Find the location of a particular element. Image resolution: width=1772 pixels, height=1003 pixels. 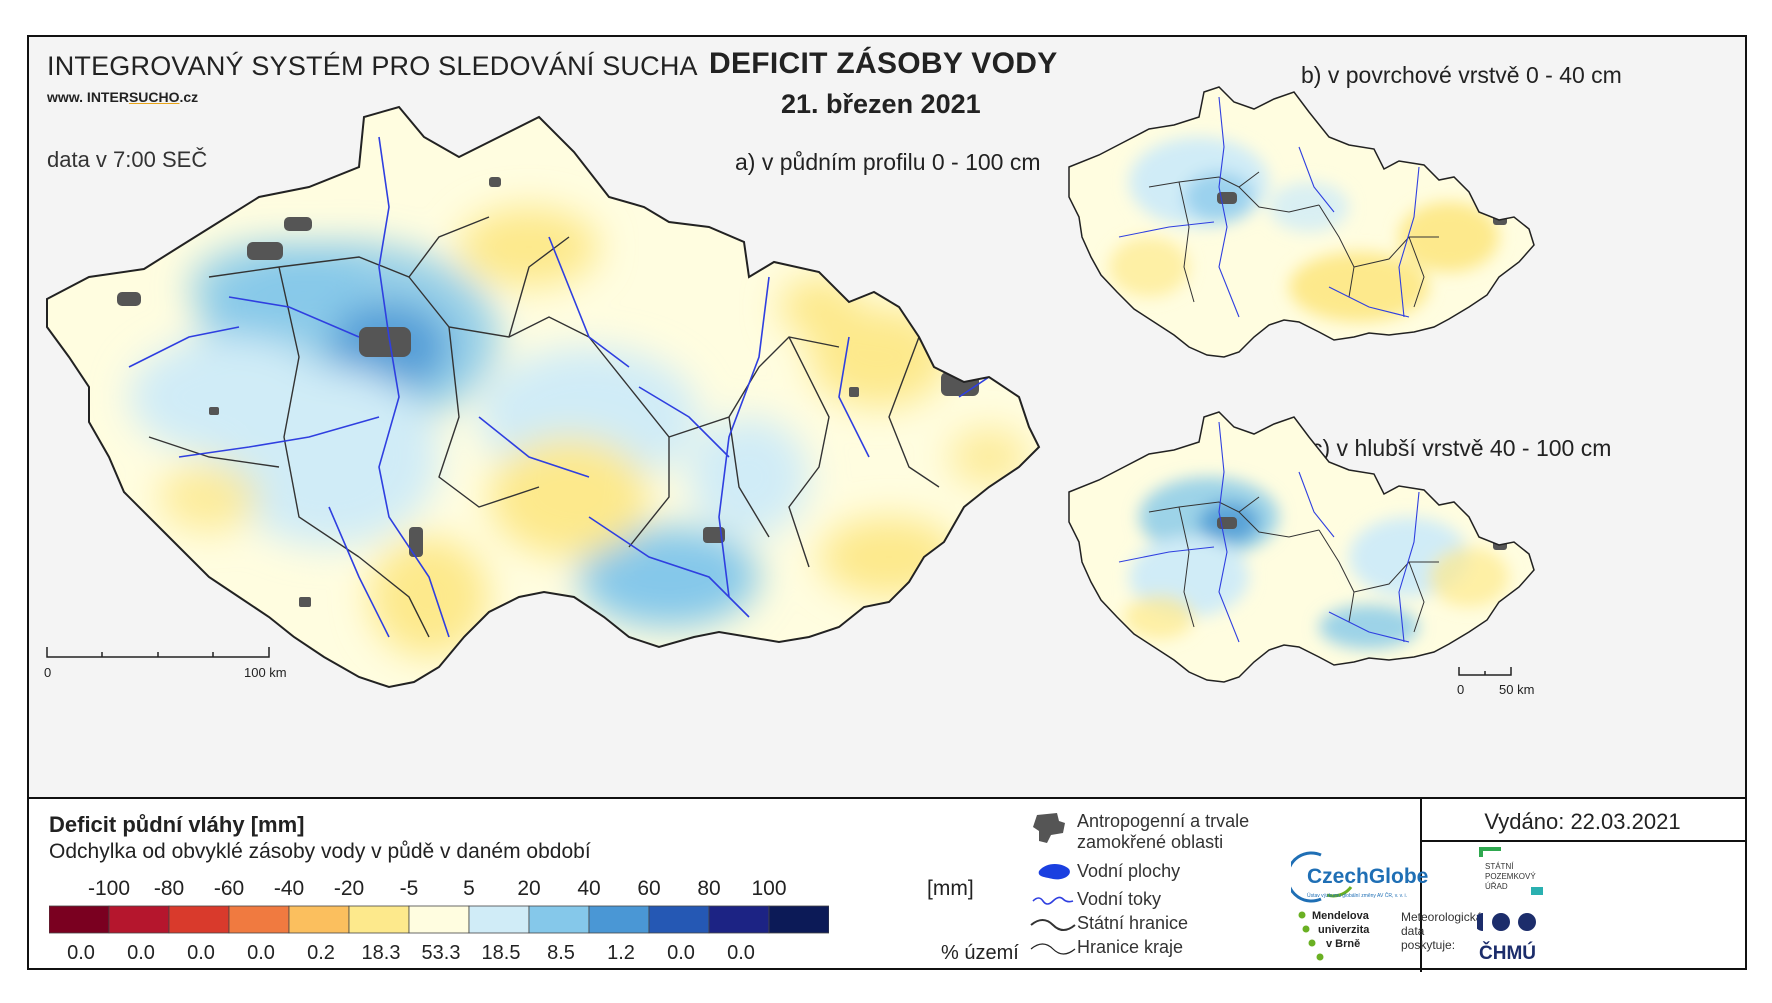

map-b-soil-deficit is located at coordinates (1301, 222).